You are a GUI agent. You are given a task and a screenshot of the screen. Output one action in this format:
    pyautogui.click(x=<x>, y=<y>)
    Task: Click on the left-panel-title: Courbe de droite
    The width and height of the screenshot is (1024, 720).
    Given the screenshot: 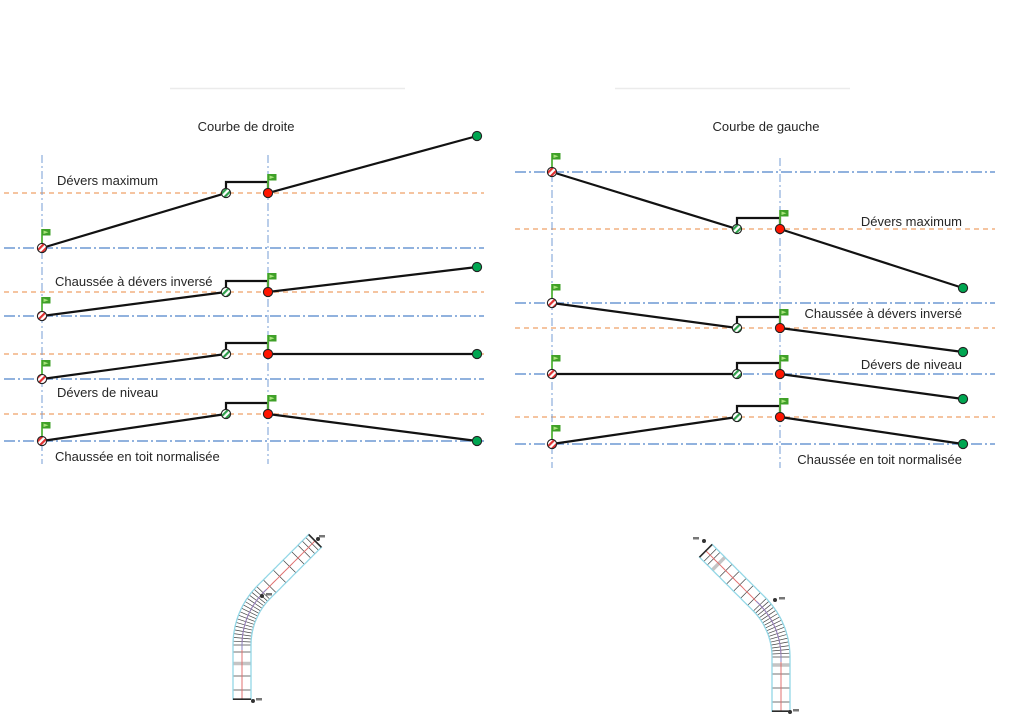 What is the action you would take?
    pyautogui.click(x=246, y=126)
    